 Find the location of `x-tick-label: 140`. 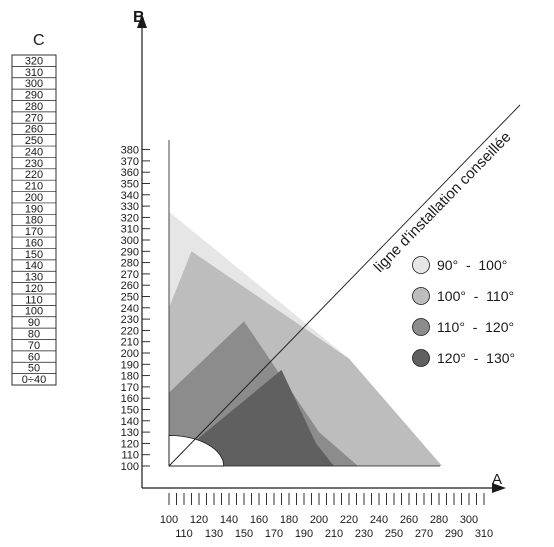

x-tick-label: 140 is located at coordinates (229, 520).